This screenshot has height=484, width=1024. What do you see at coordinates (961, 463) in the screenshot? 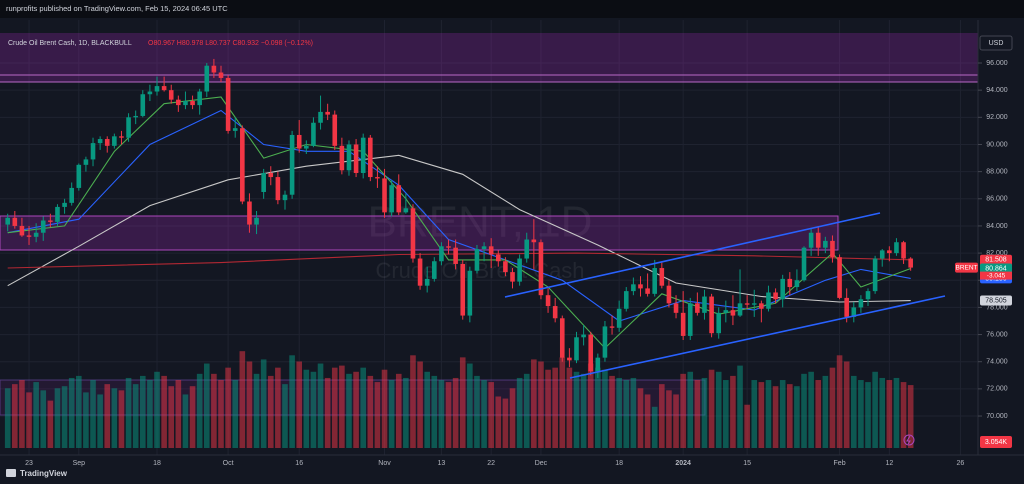
I see `x-tick-label: 26` at bounding box center [961, 463].